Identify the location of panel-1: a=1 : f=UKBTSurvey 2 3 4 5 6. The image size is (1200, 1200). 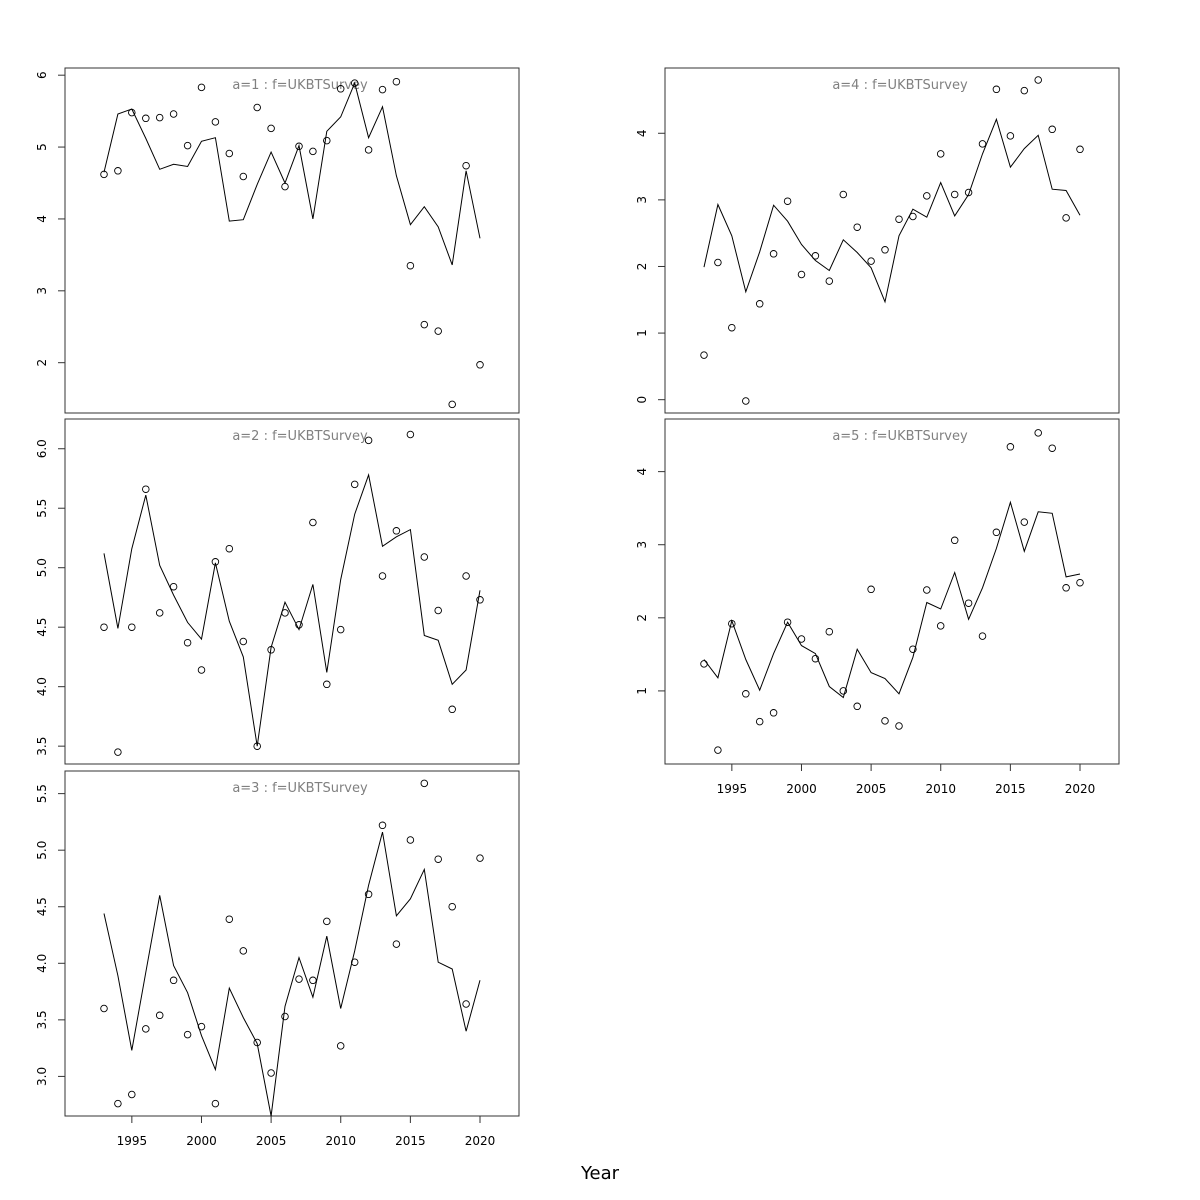
(277, 240).